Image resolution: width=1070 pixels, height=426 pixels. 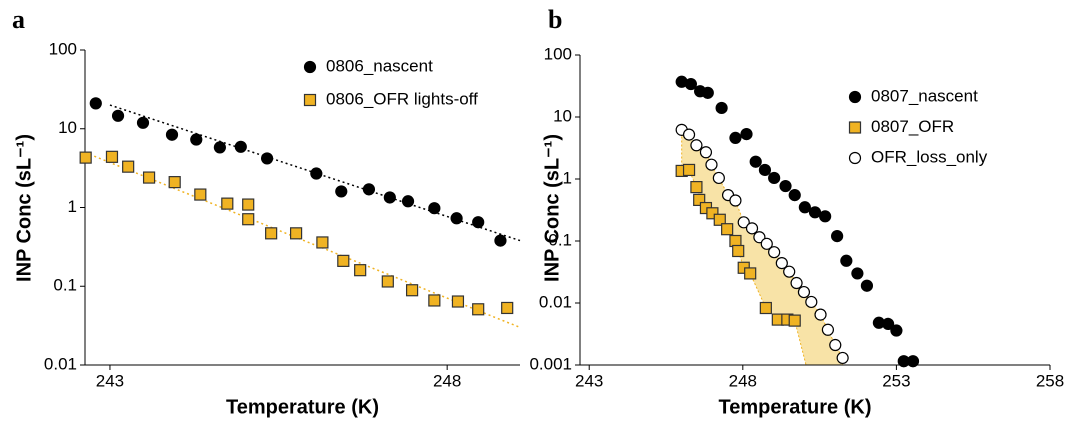 What do you see at coordinates (918, 156) in the screenshot?
I see `legend-entry: OFR_loss_only` at bounding box center [918, 156].